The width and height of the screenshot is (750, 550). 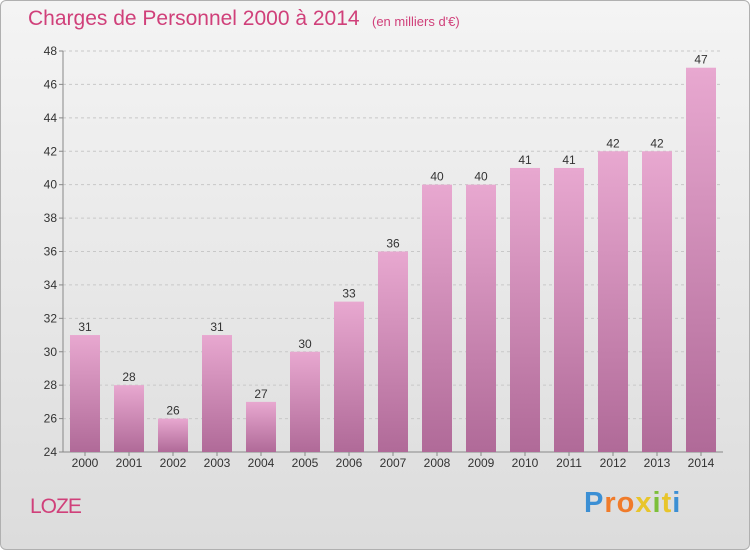 I want to click on y-tick-label: 32, so click(x=51, y=318).